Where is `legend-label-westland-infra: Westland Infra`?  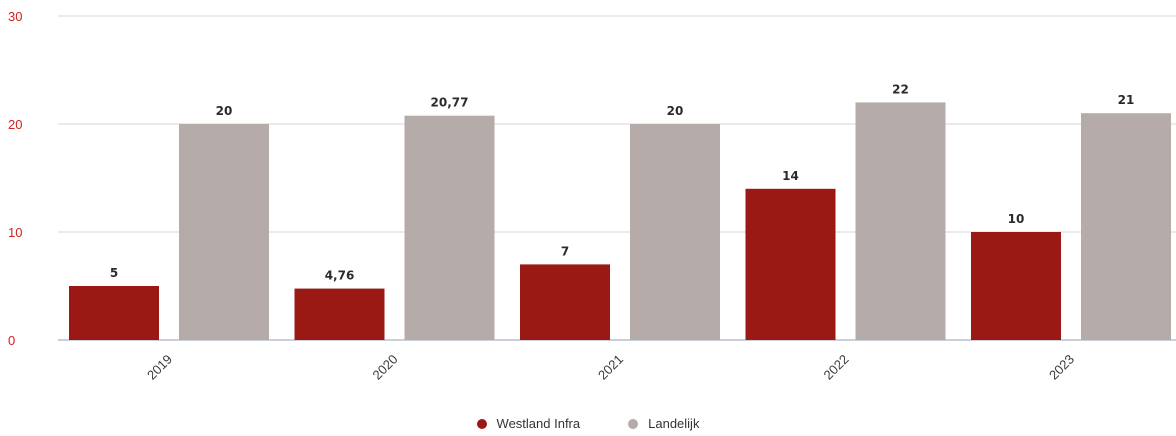
legend-label-westland-infra: Westland Infra is located at coordinates (538, 423).